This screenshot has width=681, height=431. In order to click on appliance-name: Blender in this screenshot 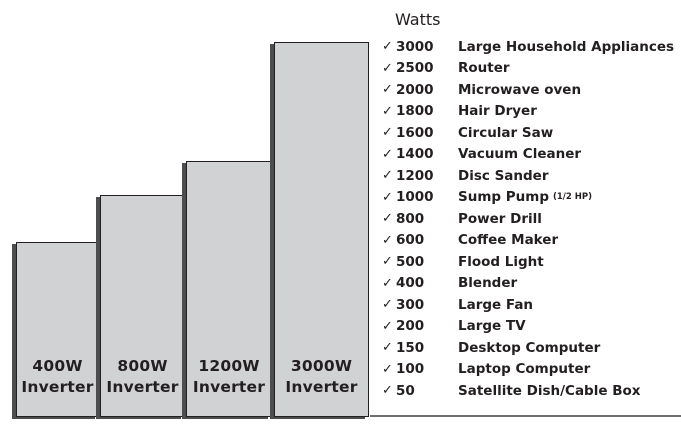, I will do `click(488, 283)`.